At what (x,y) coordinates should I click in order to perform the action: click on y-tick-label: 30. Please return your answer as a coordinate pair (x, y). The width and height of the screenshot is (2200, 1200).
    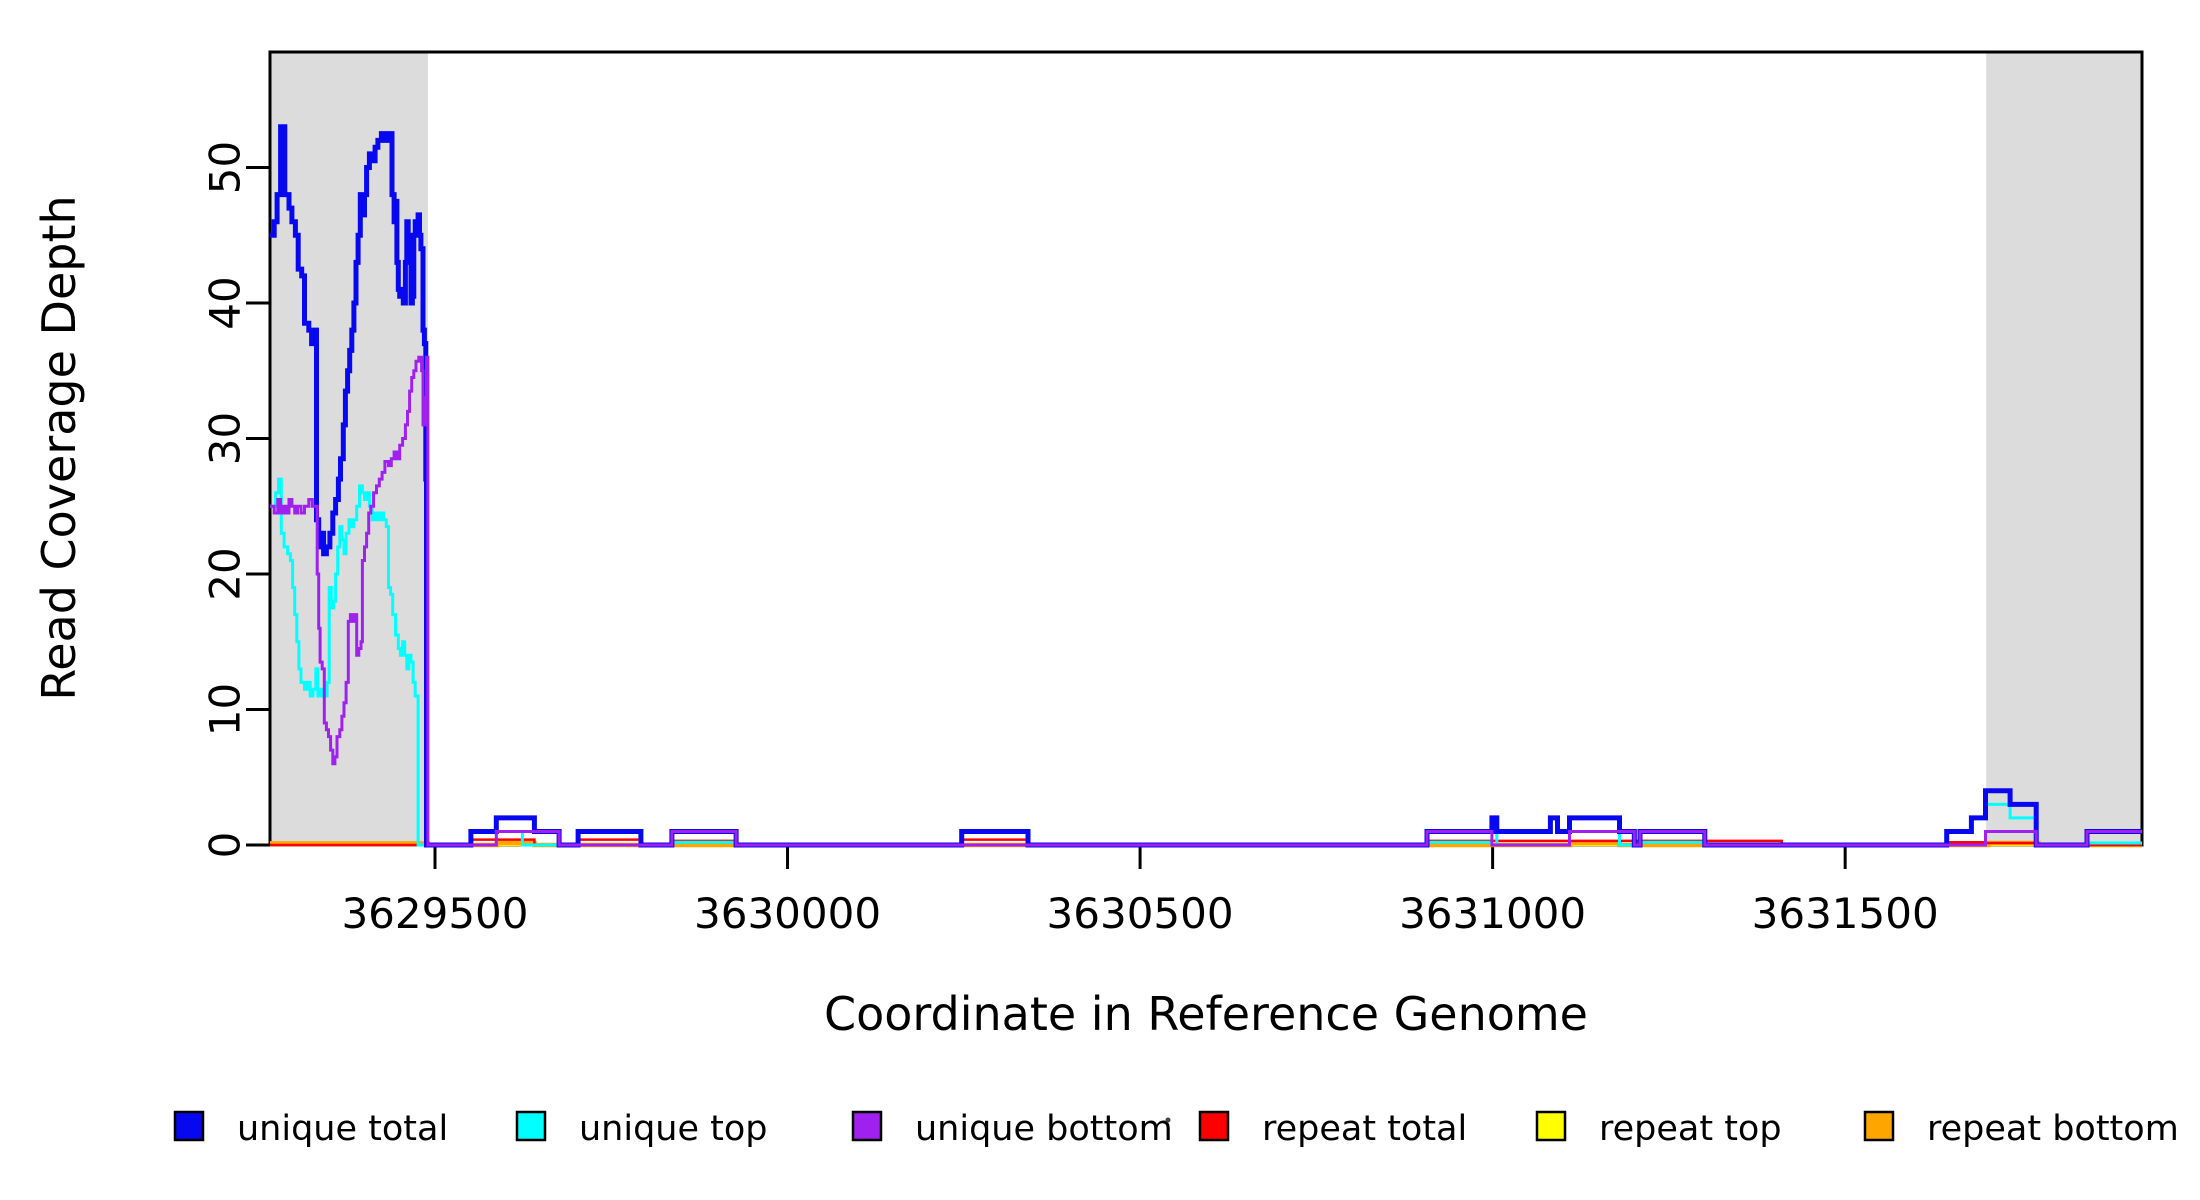
    Looking at the image, I should click on (225, 438).